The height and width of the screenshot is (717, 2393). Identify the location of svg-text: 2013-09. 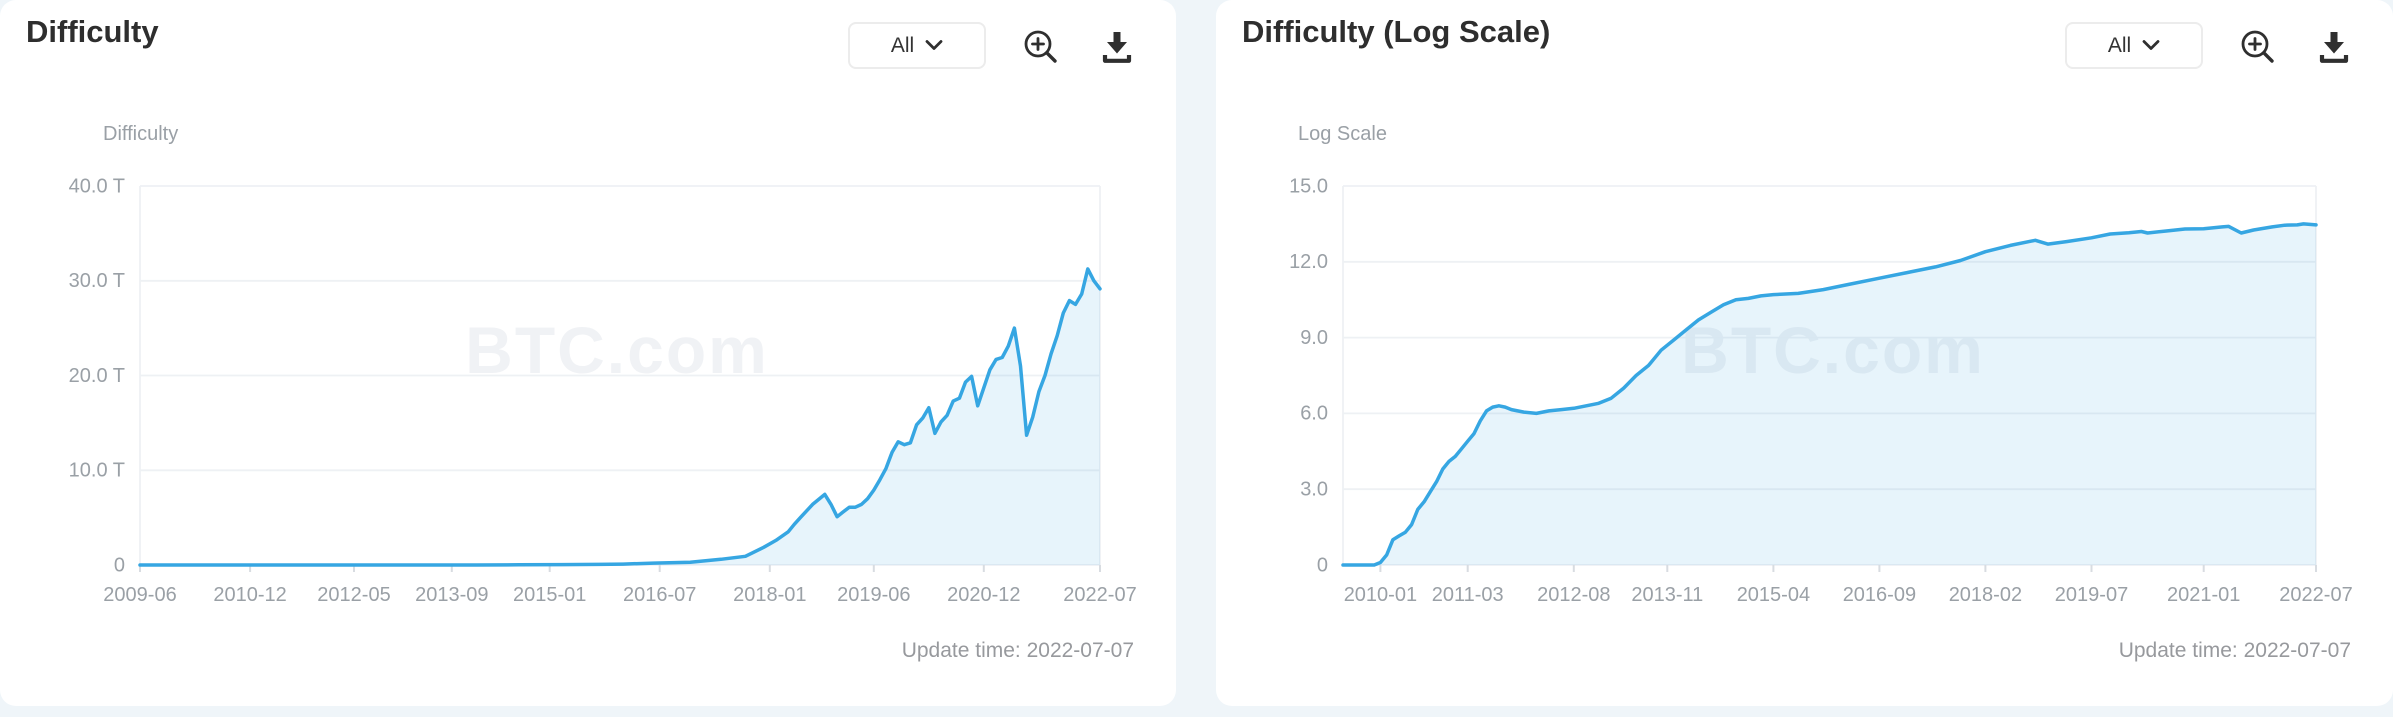
(451, 595).